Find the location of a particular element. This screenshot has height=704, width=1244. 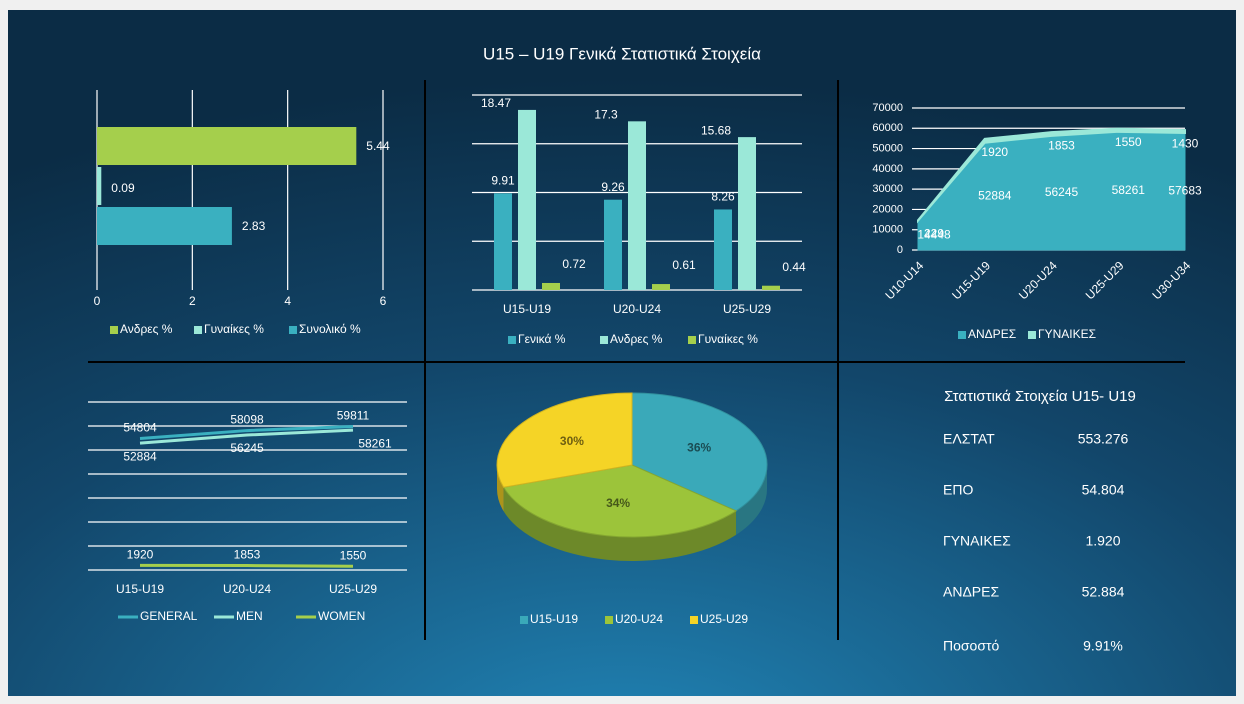

data-label: 59811 is located at coordinates (353, 416).